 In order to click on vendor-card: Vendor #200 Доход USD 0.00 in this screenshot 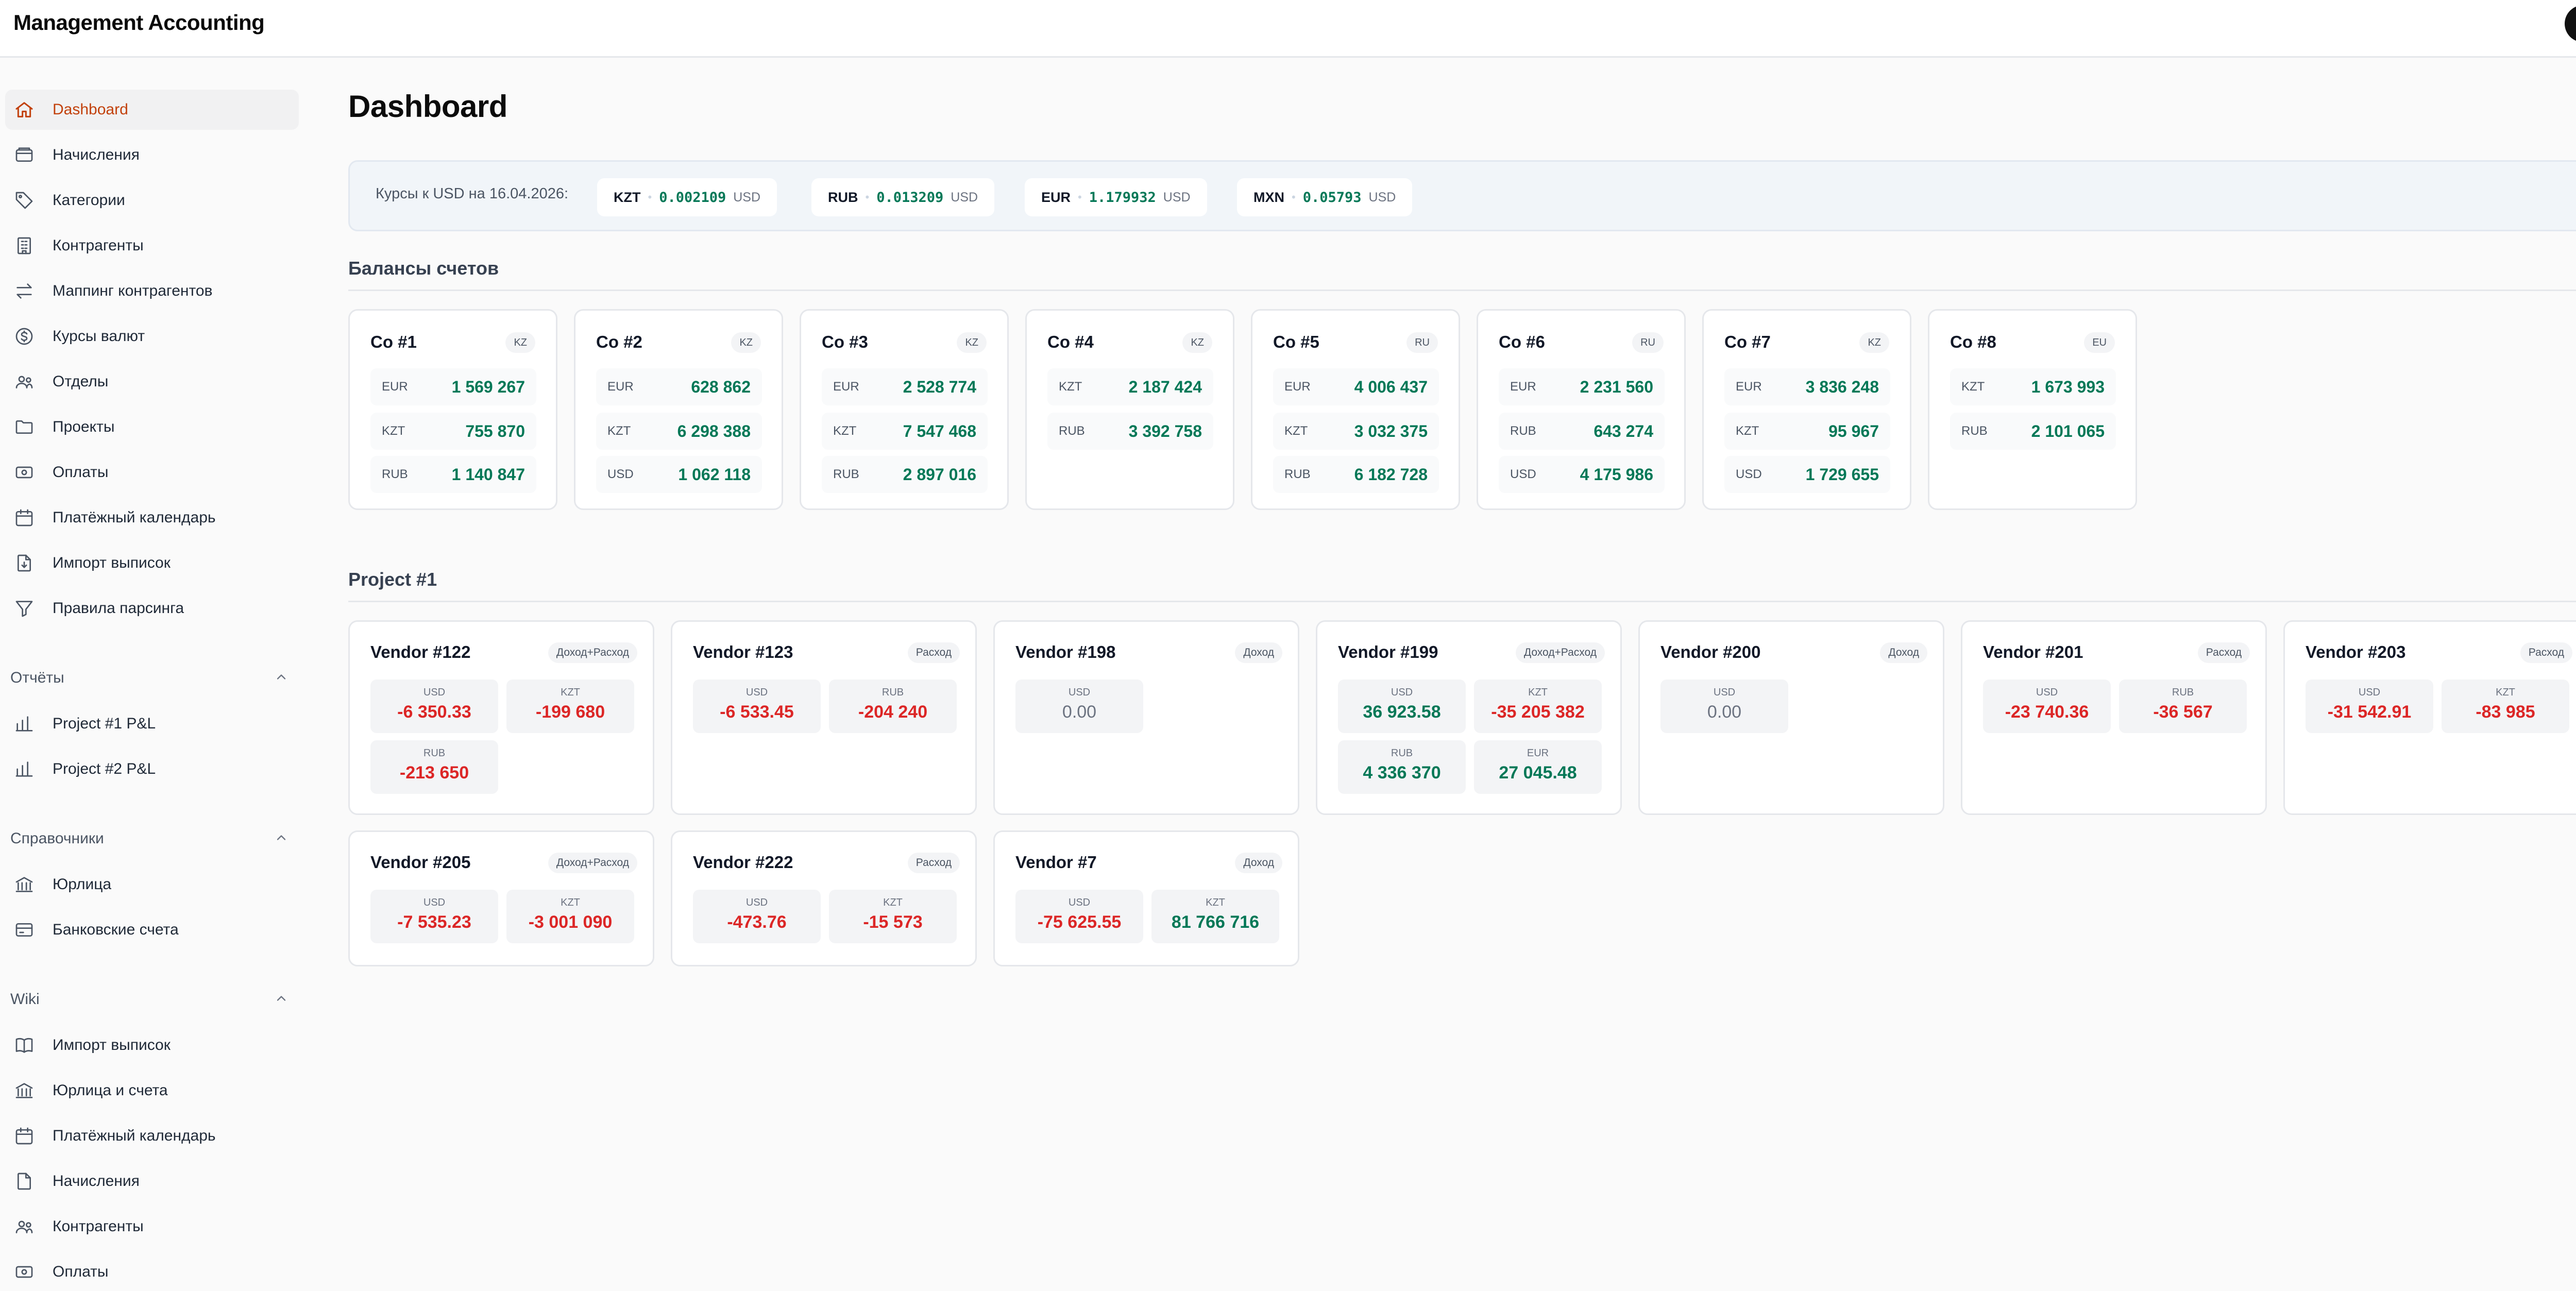, I will do `click(1791, 717)`.